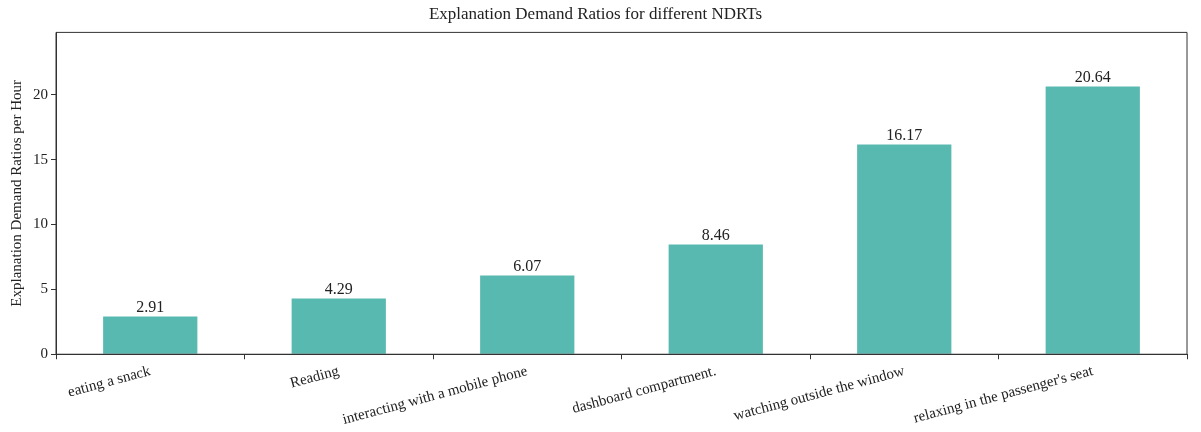 This screenshot has width=1201, height=432. Describe the element at coordinates (150, 306) in the screenshot. I see `data-label: 2.91` at that location.